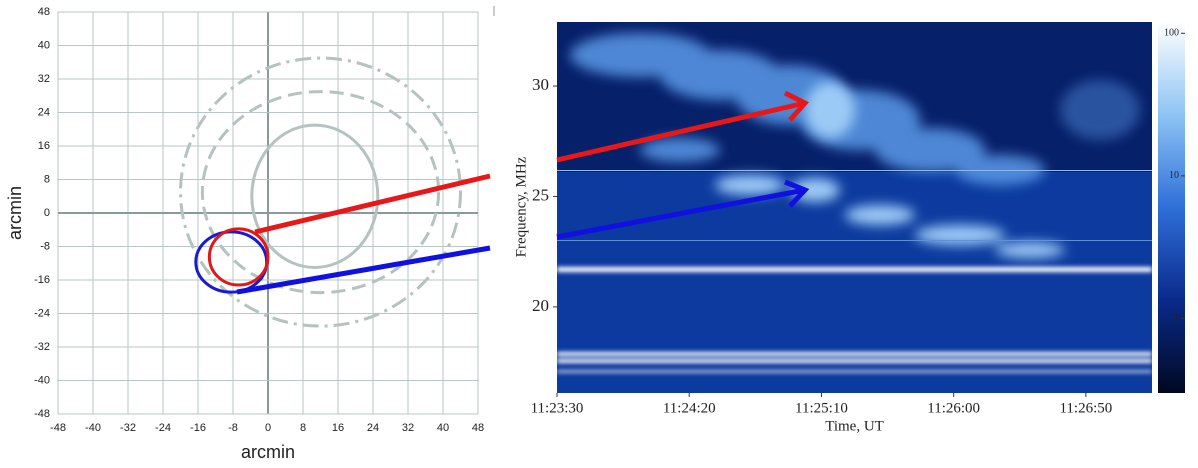  Describe the element at coordinates (854, 426) in the screenshot. I see `x-axis-label: Time, UT` at that location.